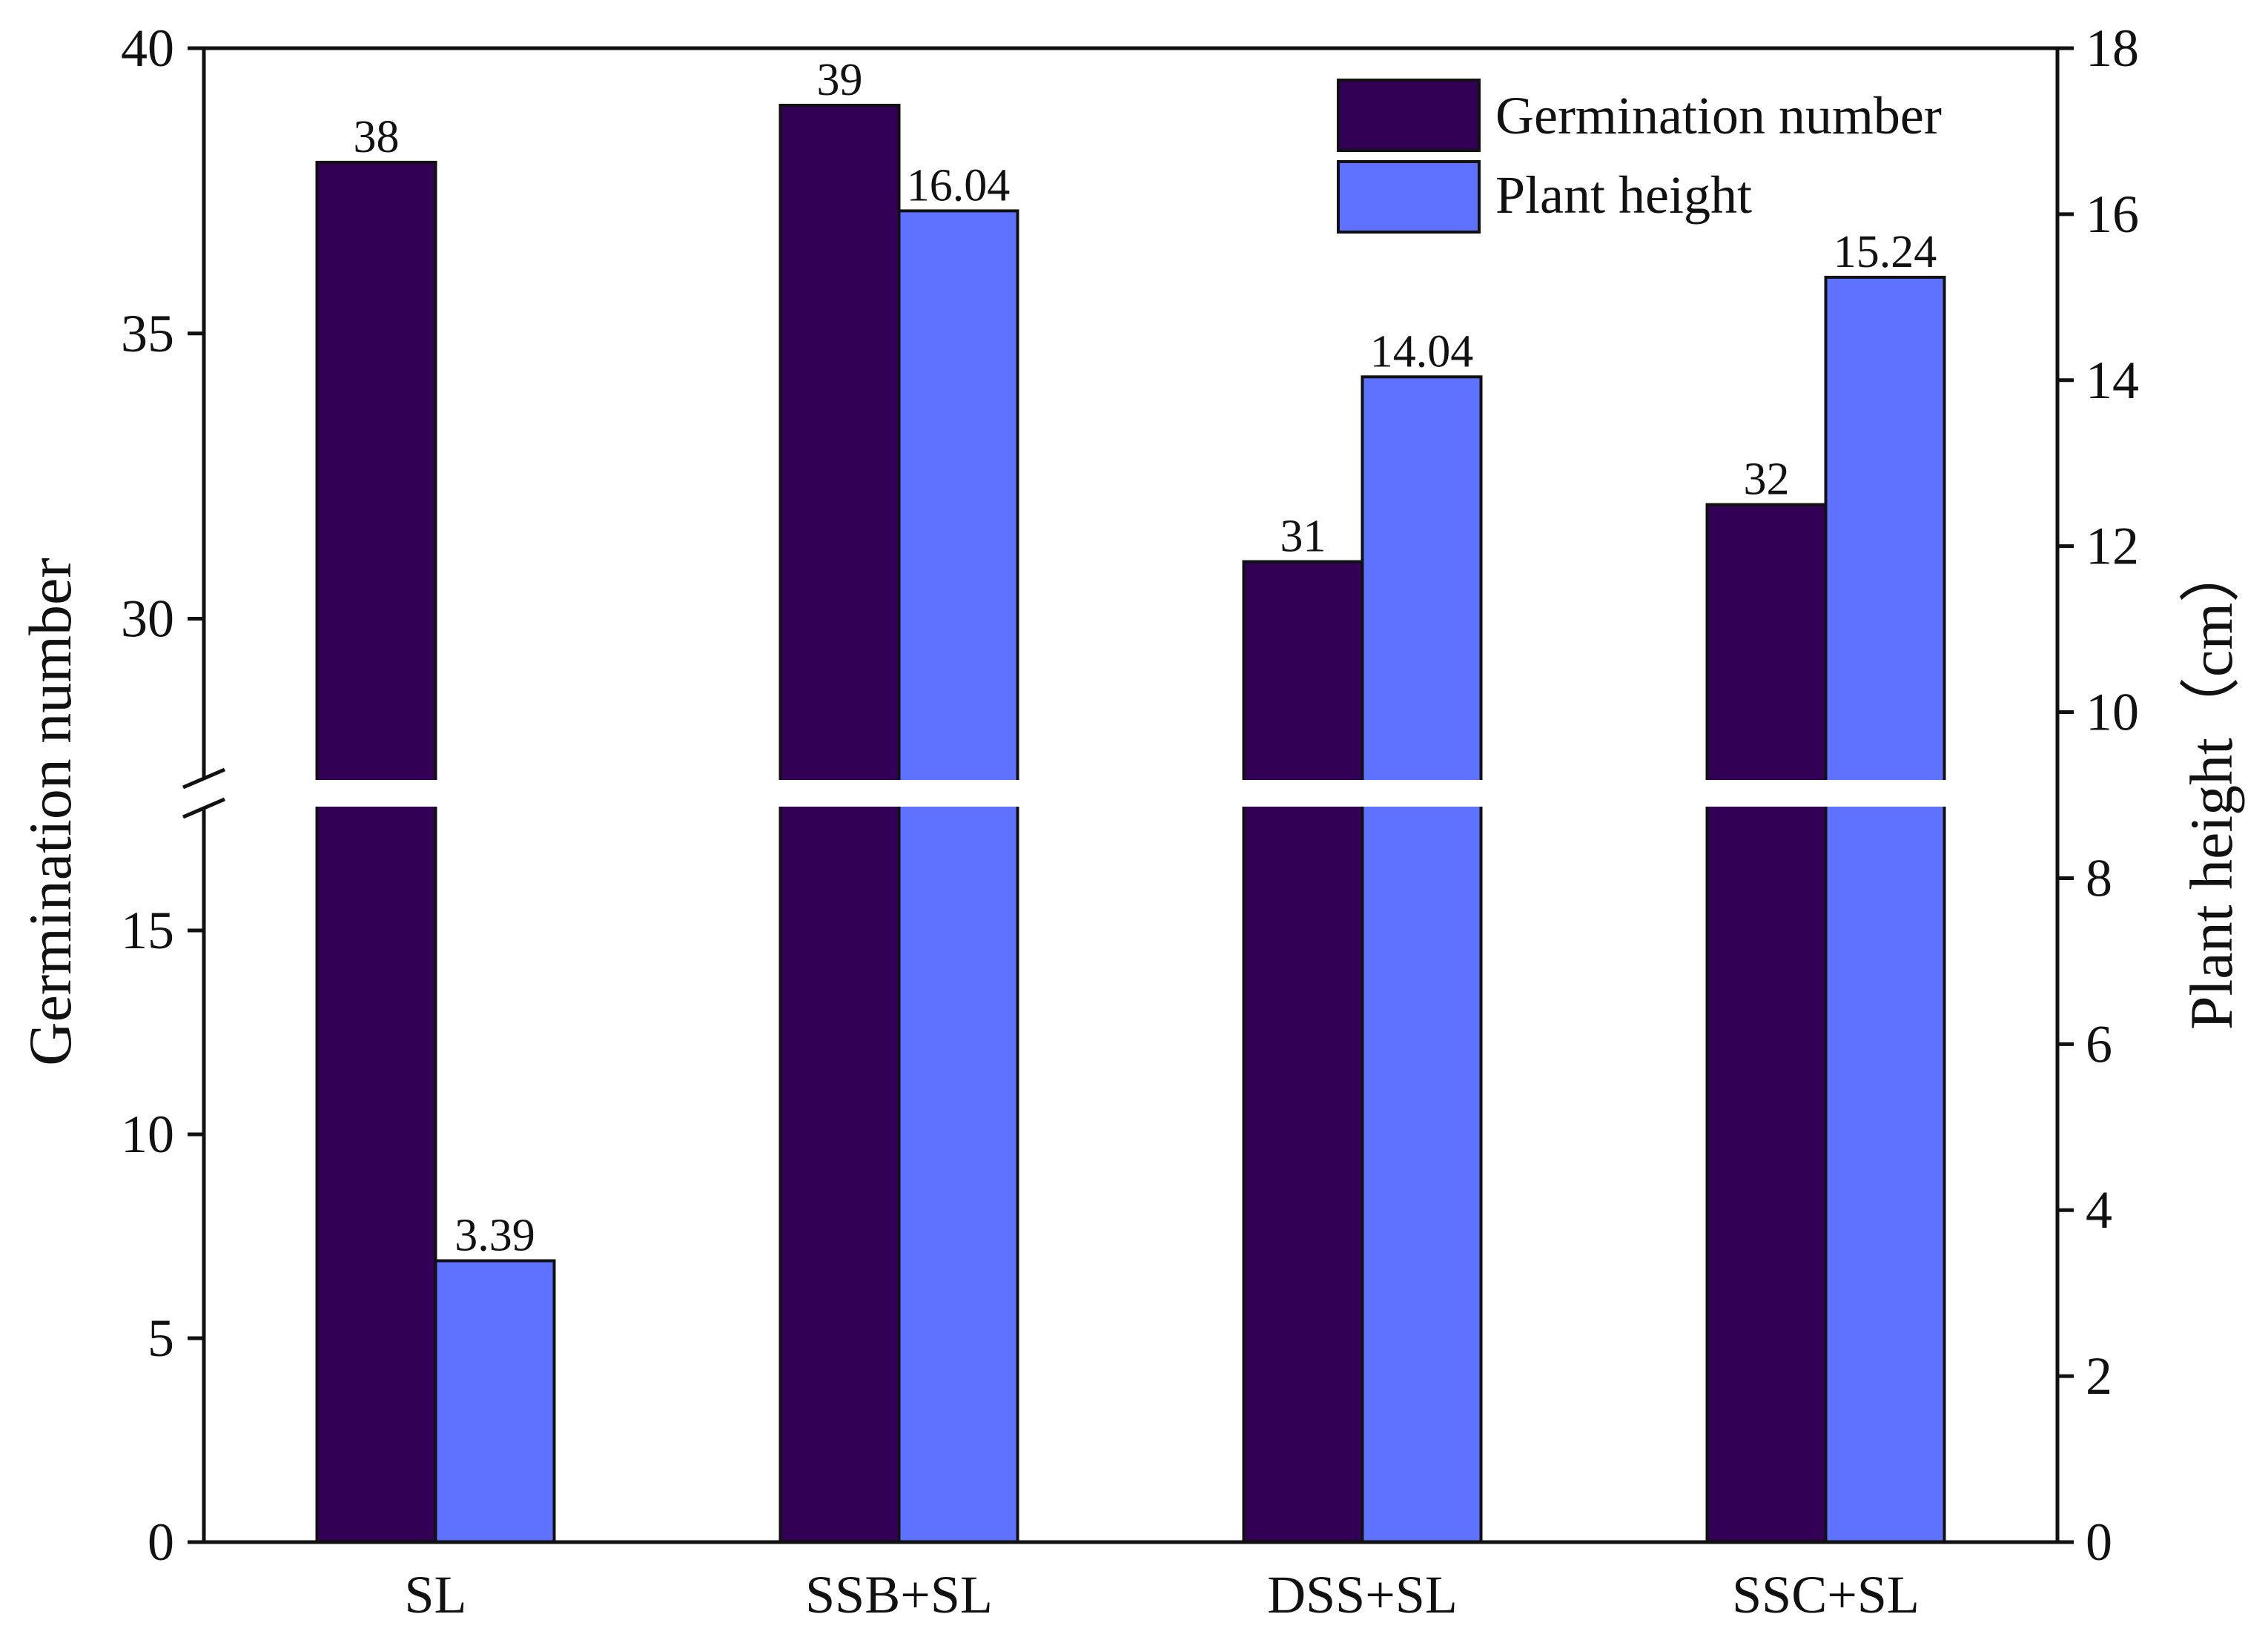 The height and width of the screenshot is (1637, 2268). What do you see at coordinates (2112, 380) in the screenshot?
I see `y-right-tick-label-14: 14` at bounding box center [2112, 380].